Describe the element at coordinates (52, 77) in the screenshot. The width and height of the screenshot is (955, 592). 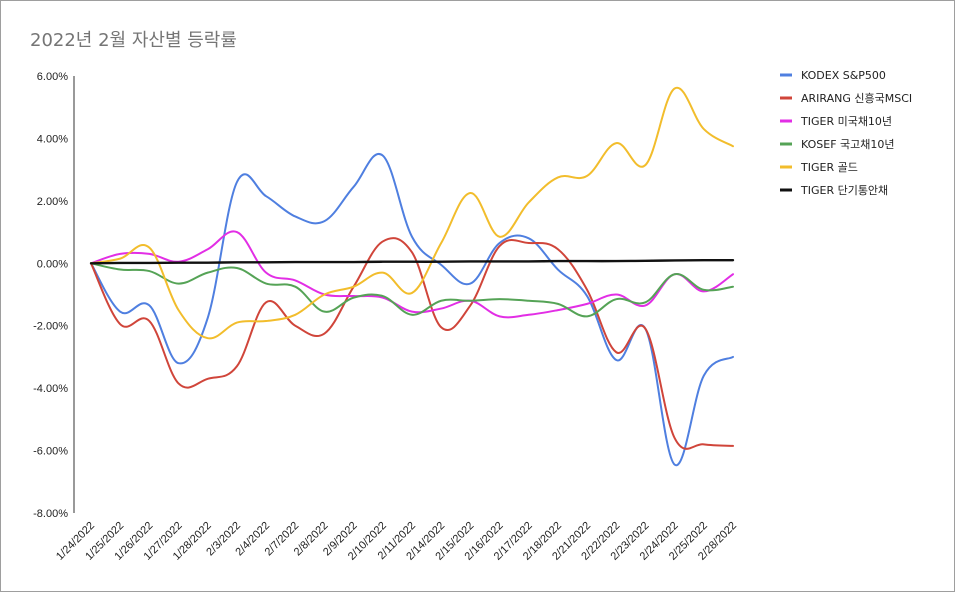
I see `y-tick-label: 6.00%` at that location.